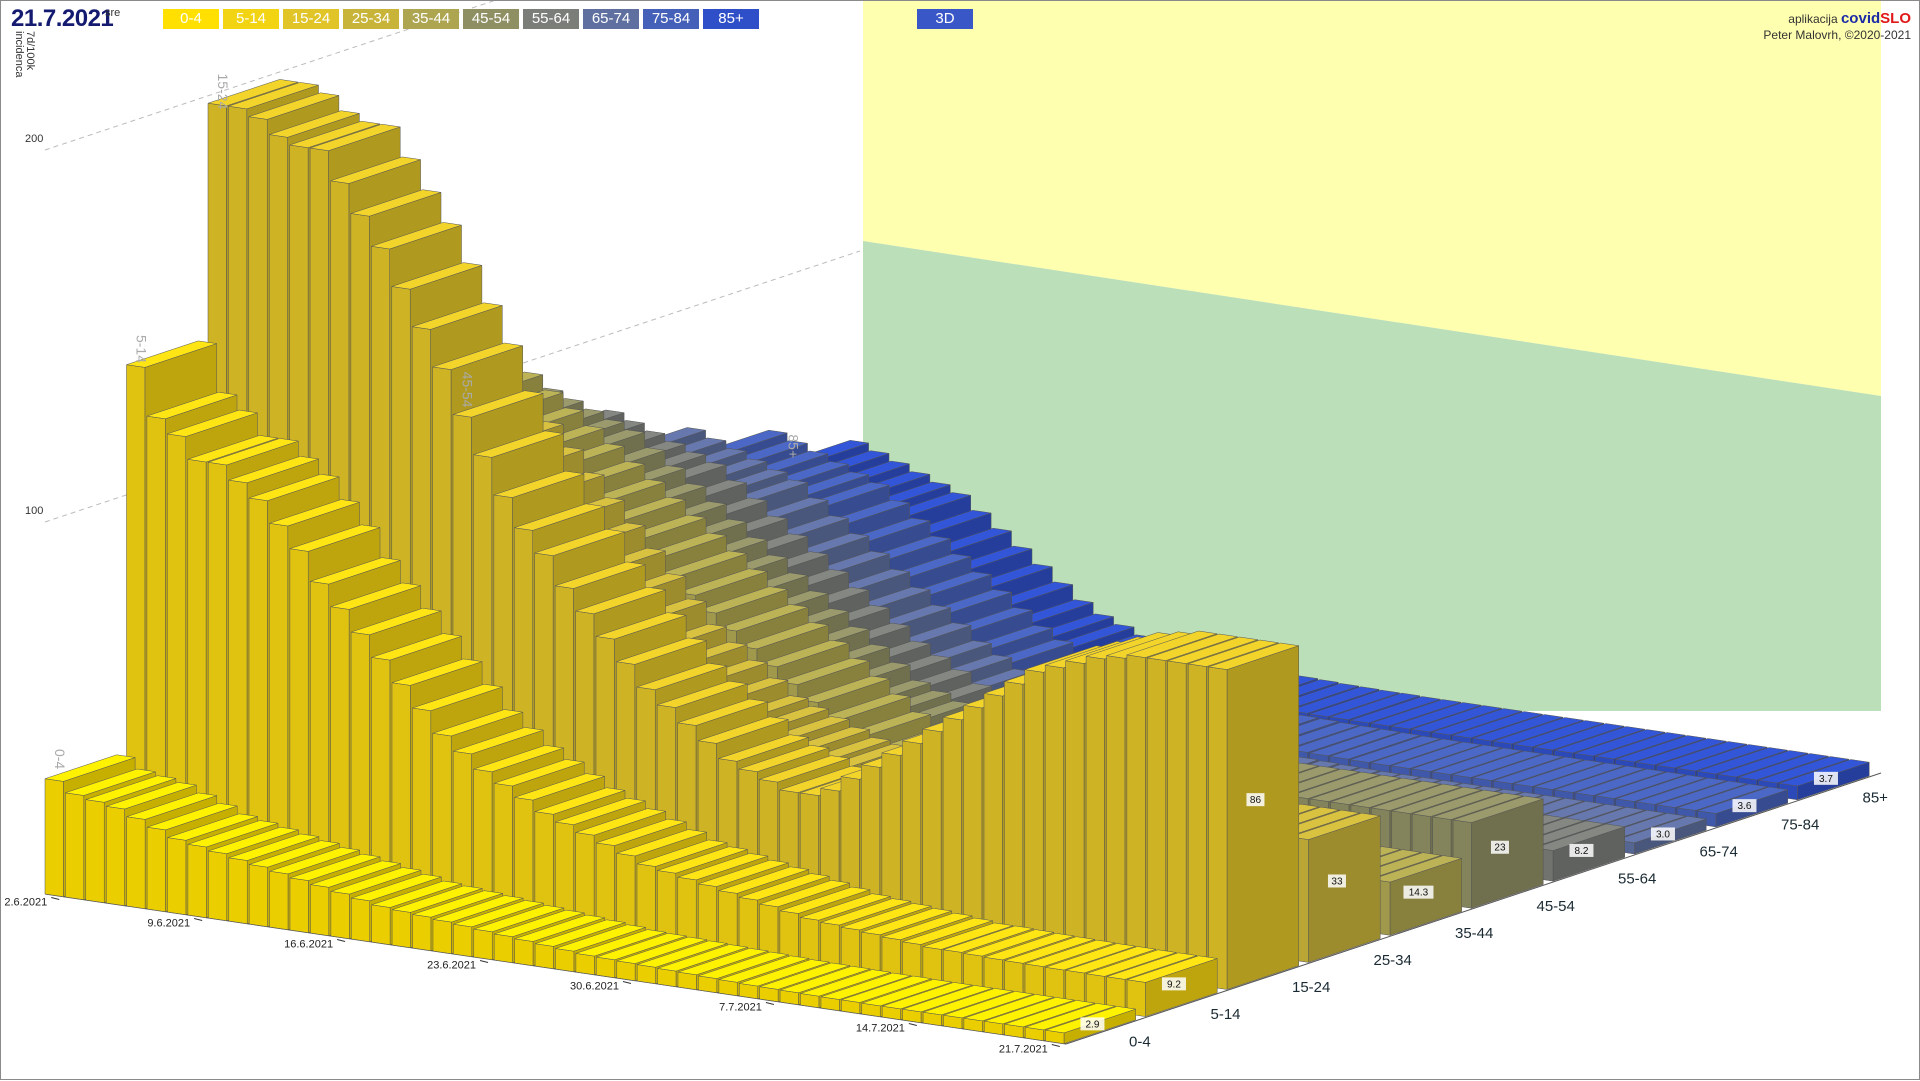  Describe the element at coordinates (251, 19) in the screenshot. I see `legend-item-5-14: 5-14` at that location.